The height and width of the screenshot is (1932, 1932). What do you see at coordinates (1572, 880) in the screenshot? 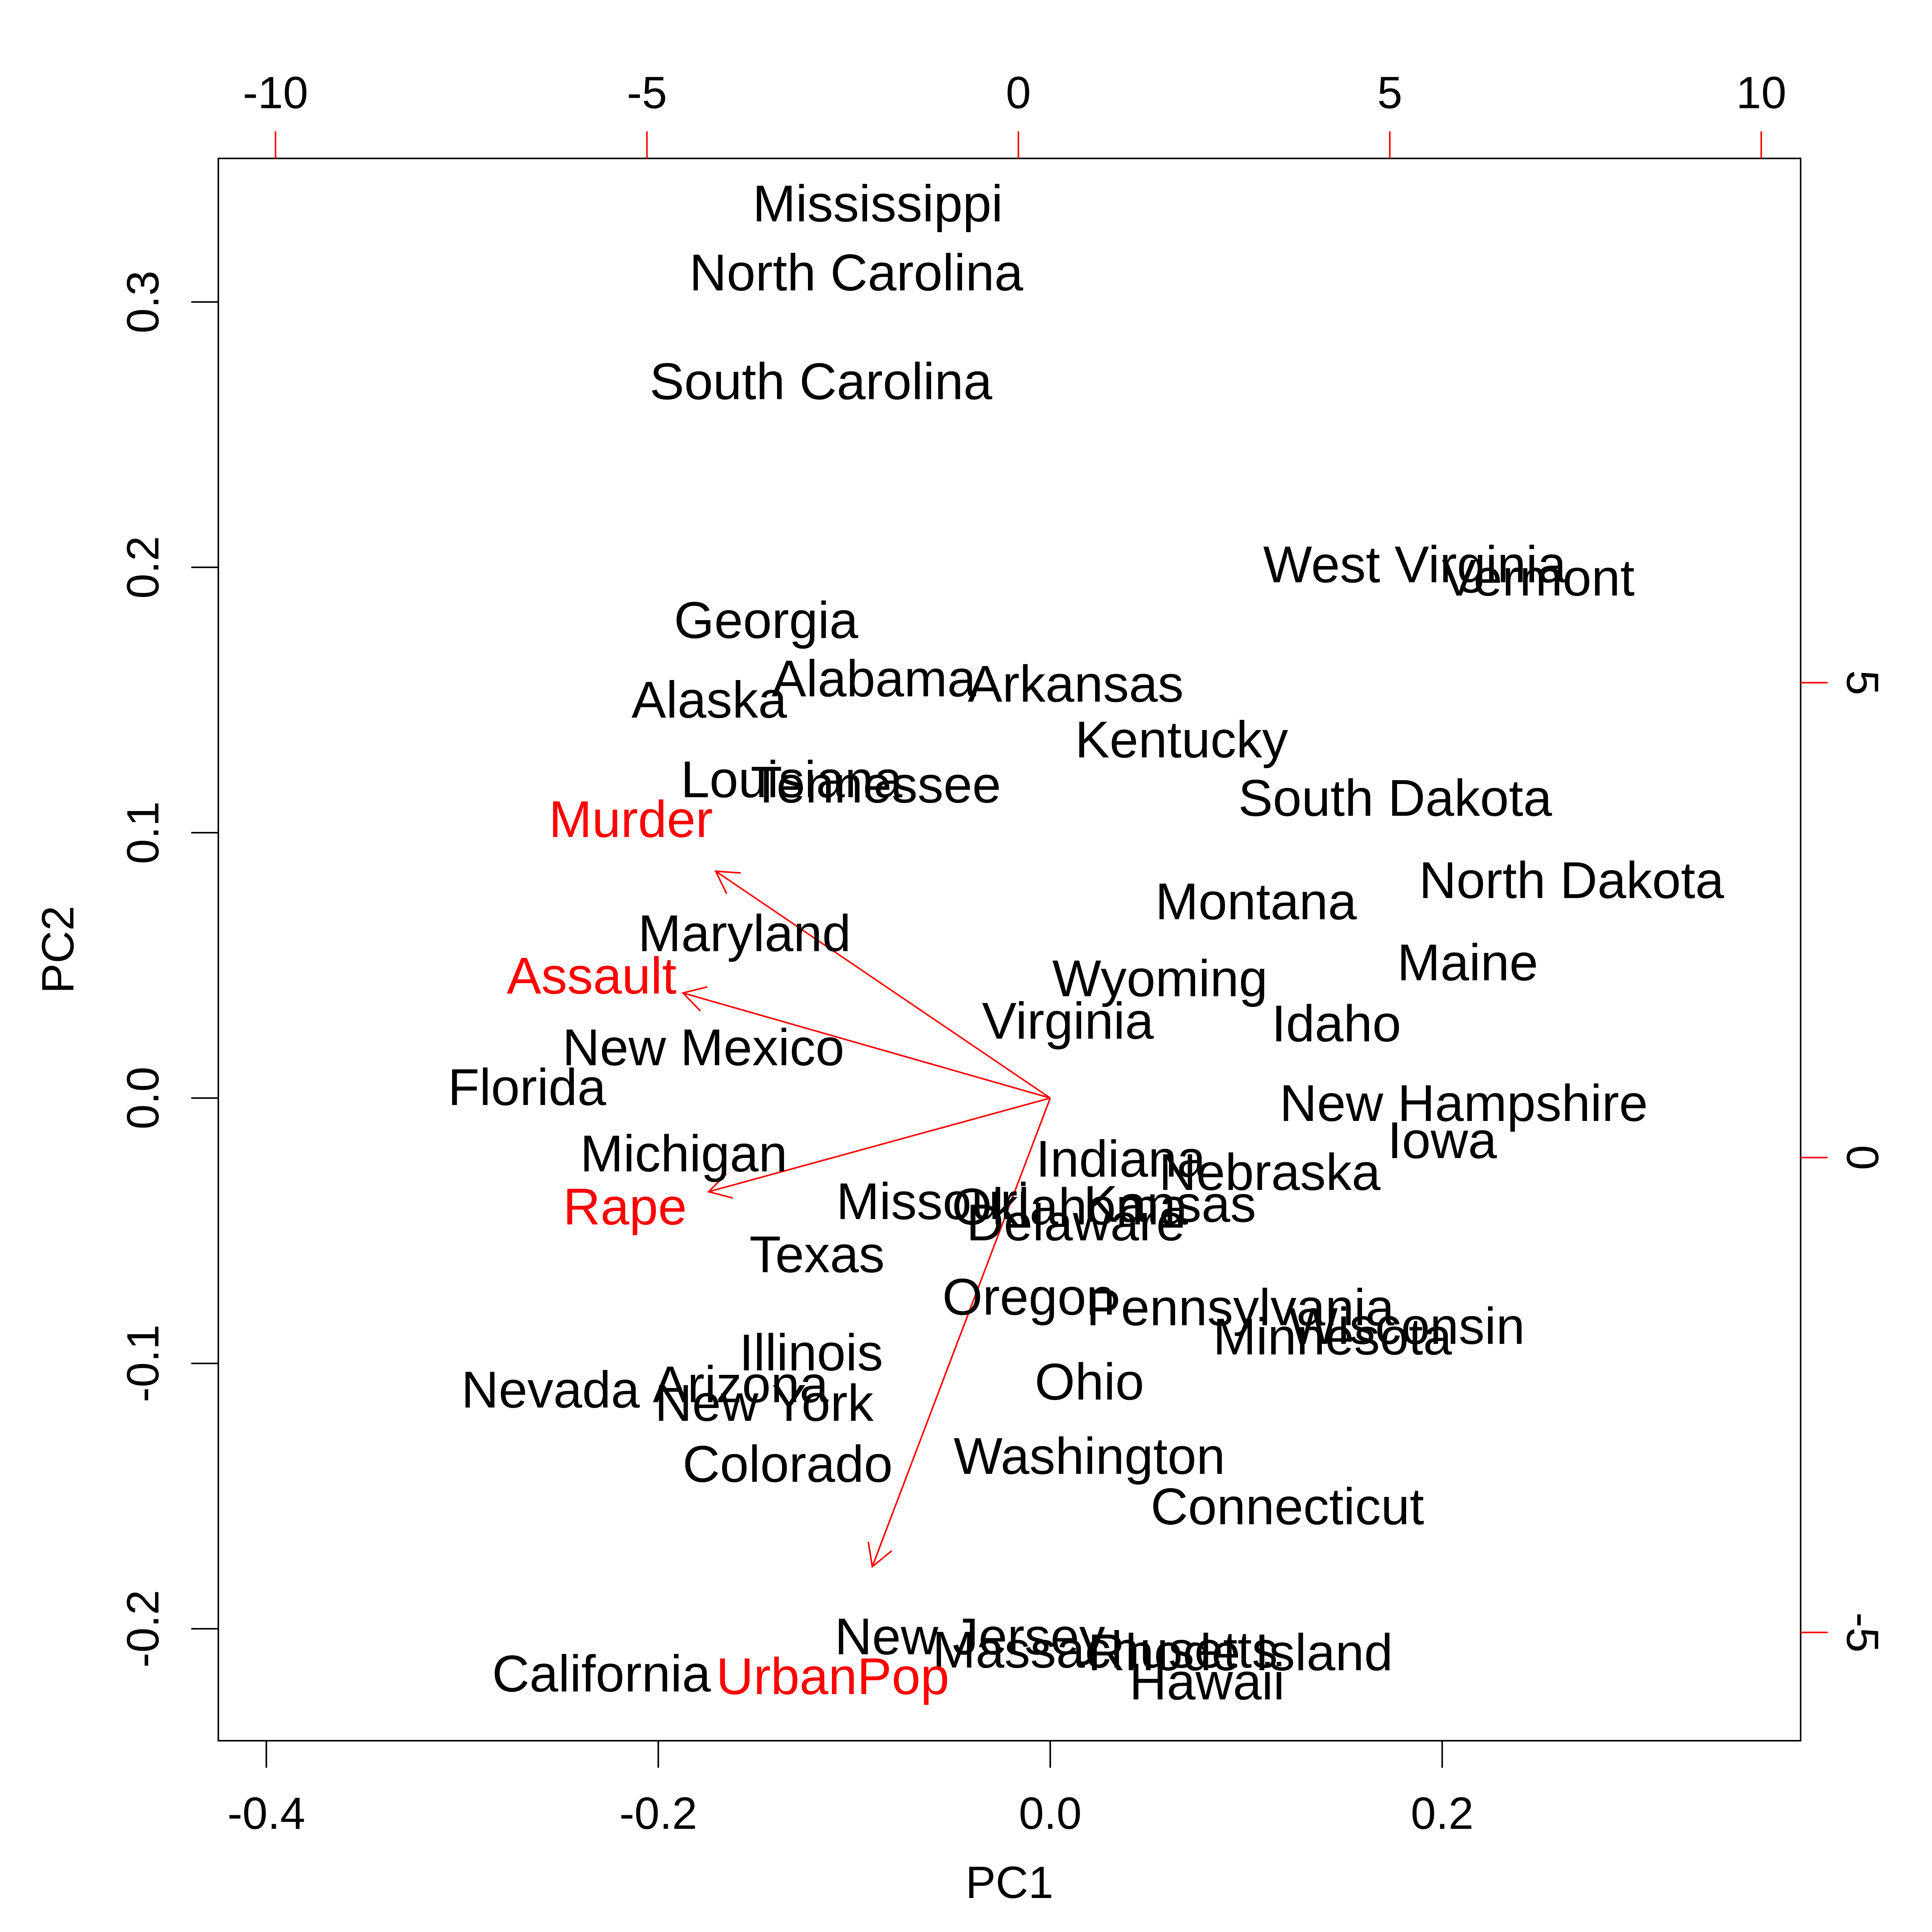
I see `observation-label: North Dakota` at bounding box center [1572, 880].